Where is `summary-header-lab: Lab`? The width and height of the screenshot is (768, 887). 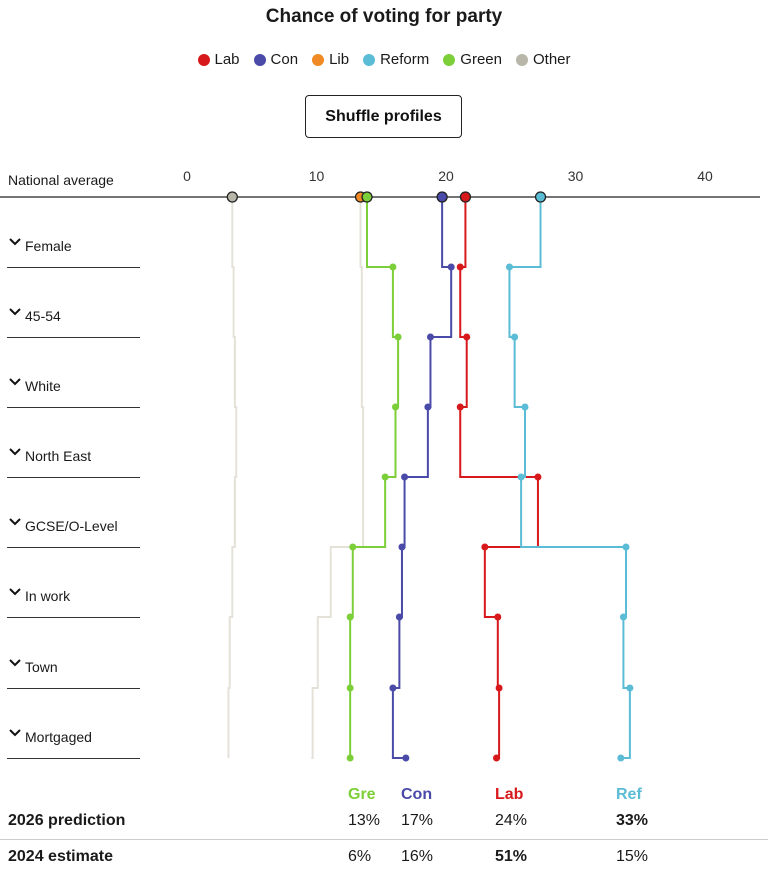
summary-header-lab: Lab is located at coordinates (509, 794).